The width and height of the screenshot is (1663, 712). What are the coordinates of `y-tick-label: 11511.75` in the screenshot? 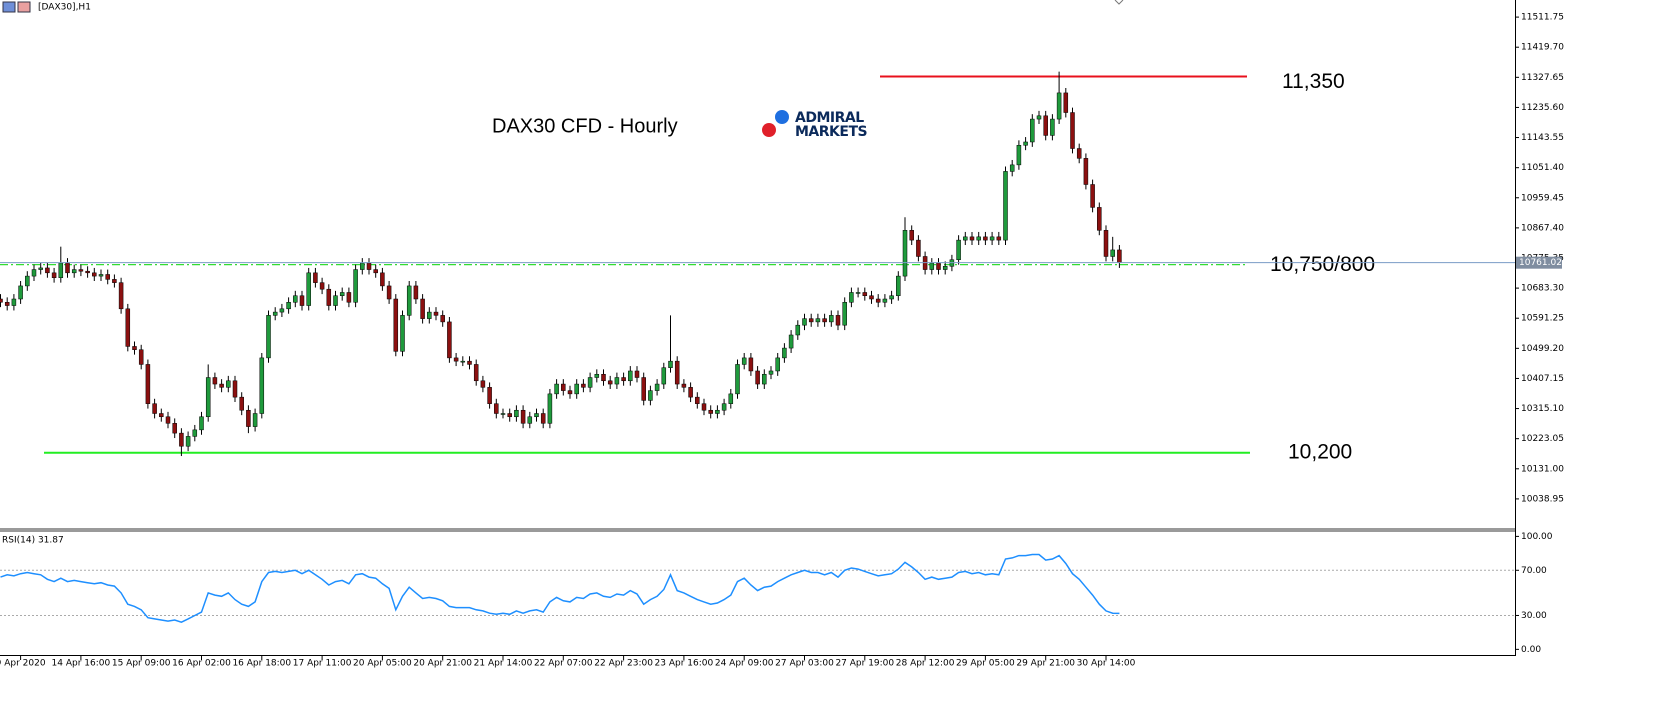 It's located at (1542, 18).